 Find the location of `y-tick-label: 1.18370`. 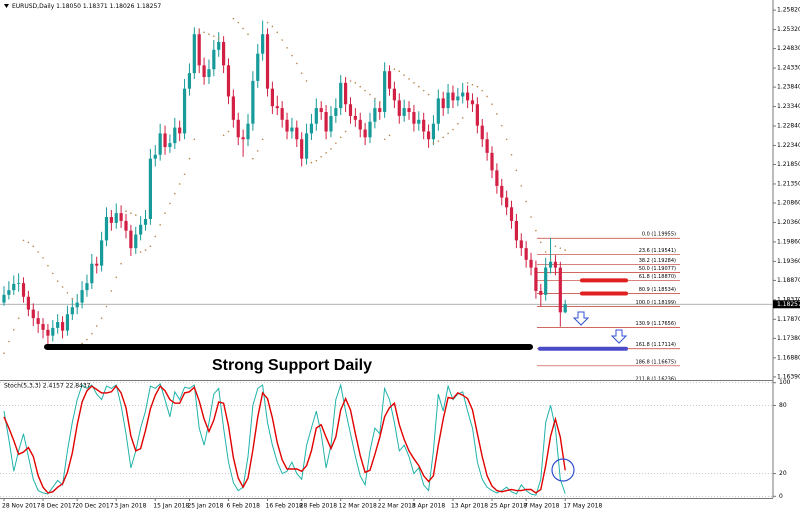

y-tick-label: 1.18370 is located at coordinates (788, 299).